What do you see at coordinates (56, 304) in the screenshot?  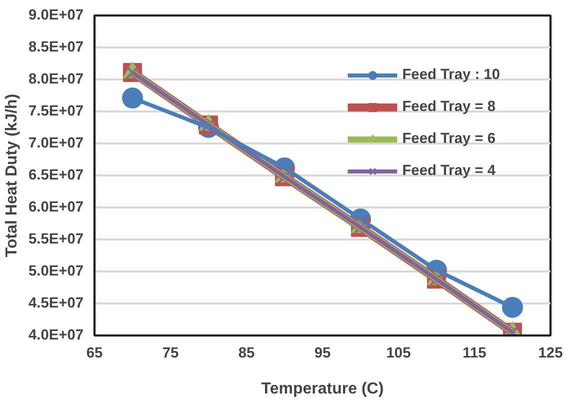 I see `y-tick-label: 4.5E+07` at bounding box center [56, 304].